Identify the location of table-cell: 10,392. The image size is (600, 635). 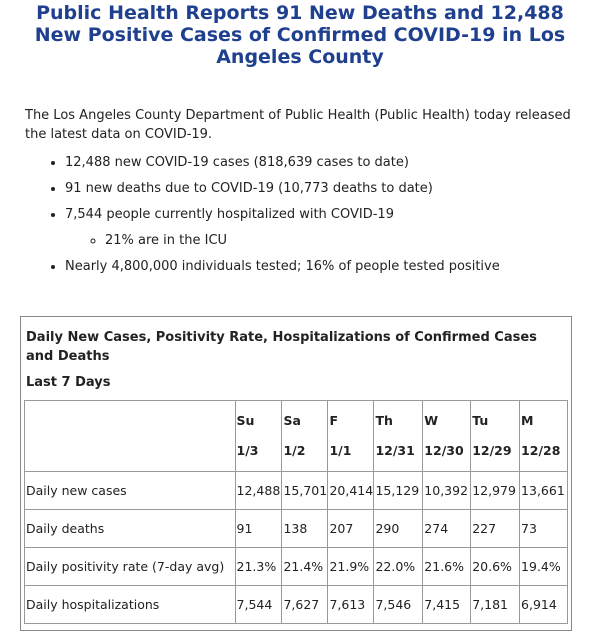
(447, 490).